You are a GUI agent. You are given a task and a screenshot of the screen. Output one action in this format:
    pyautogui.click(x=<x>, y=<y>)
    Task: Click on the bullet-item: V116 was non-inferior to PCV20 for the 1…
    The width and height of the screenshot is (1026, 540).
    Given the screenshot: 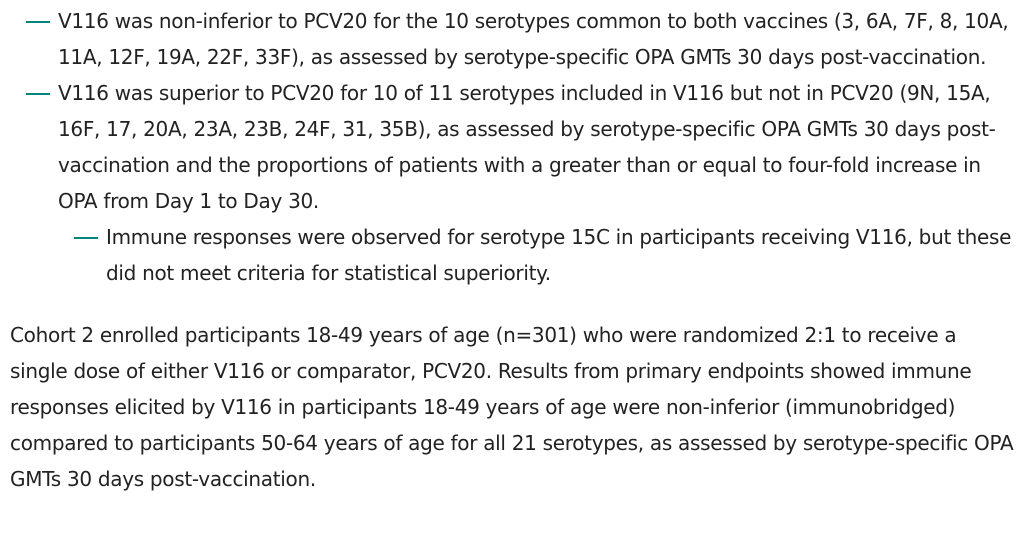 What is the action you would take?
    pyautogui.click(x=513, y=39)
    